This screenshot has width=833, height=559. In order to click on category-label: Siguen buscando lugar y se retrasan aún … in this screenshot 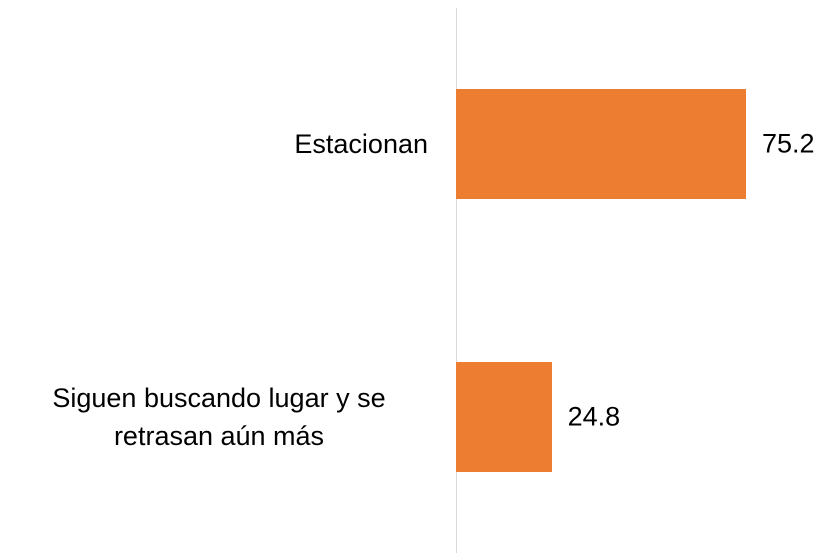, I will do `click(214, 417)`.